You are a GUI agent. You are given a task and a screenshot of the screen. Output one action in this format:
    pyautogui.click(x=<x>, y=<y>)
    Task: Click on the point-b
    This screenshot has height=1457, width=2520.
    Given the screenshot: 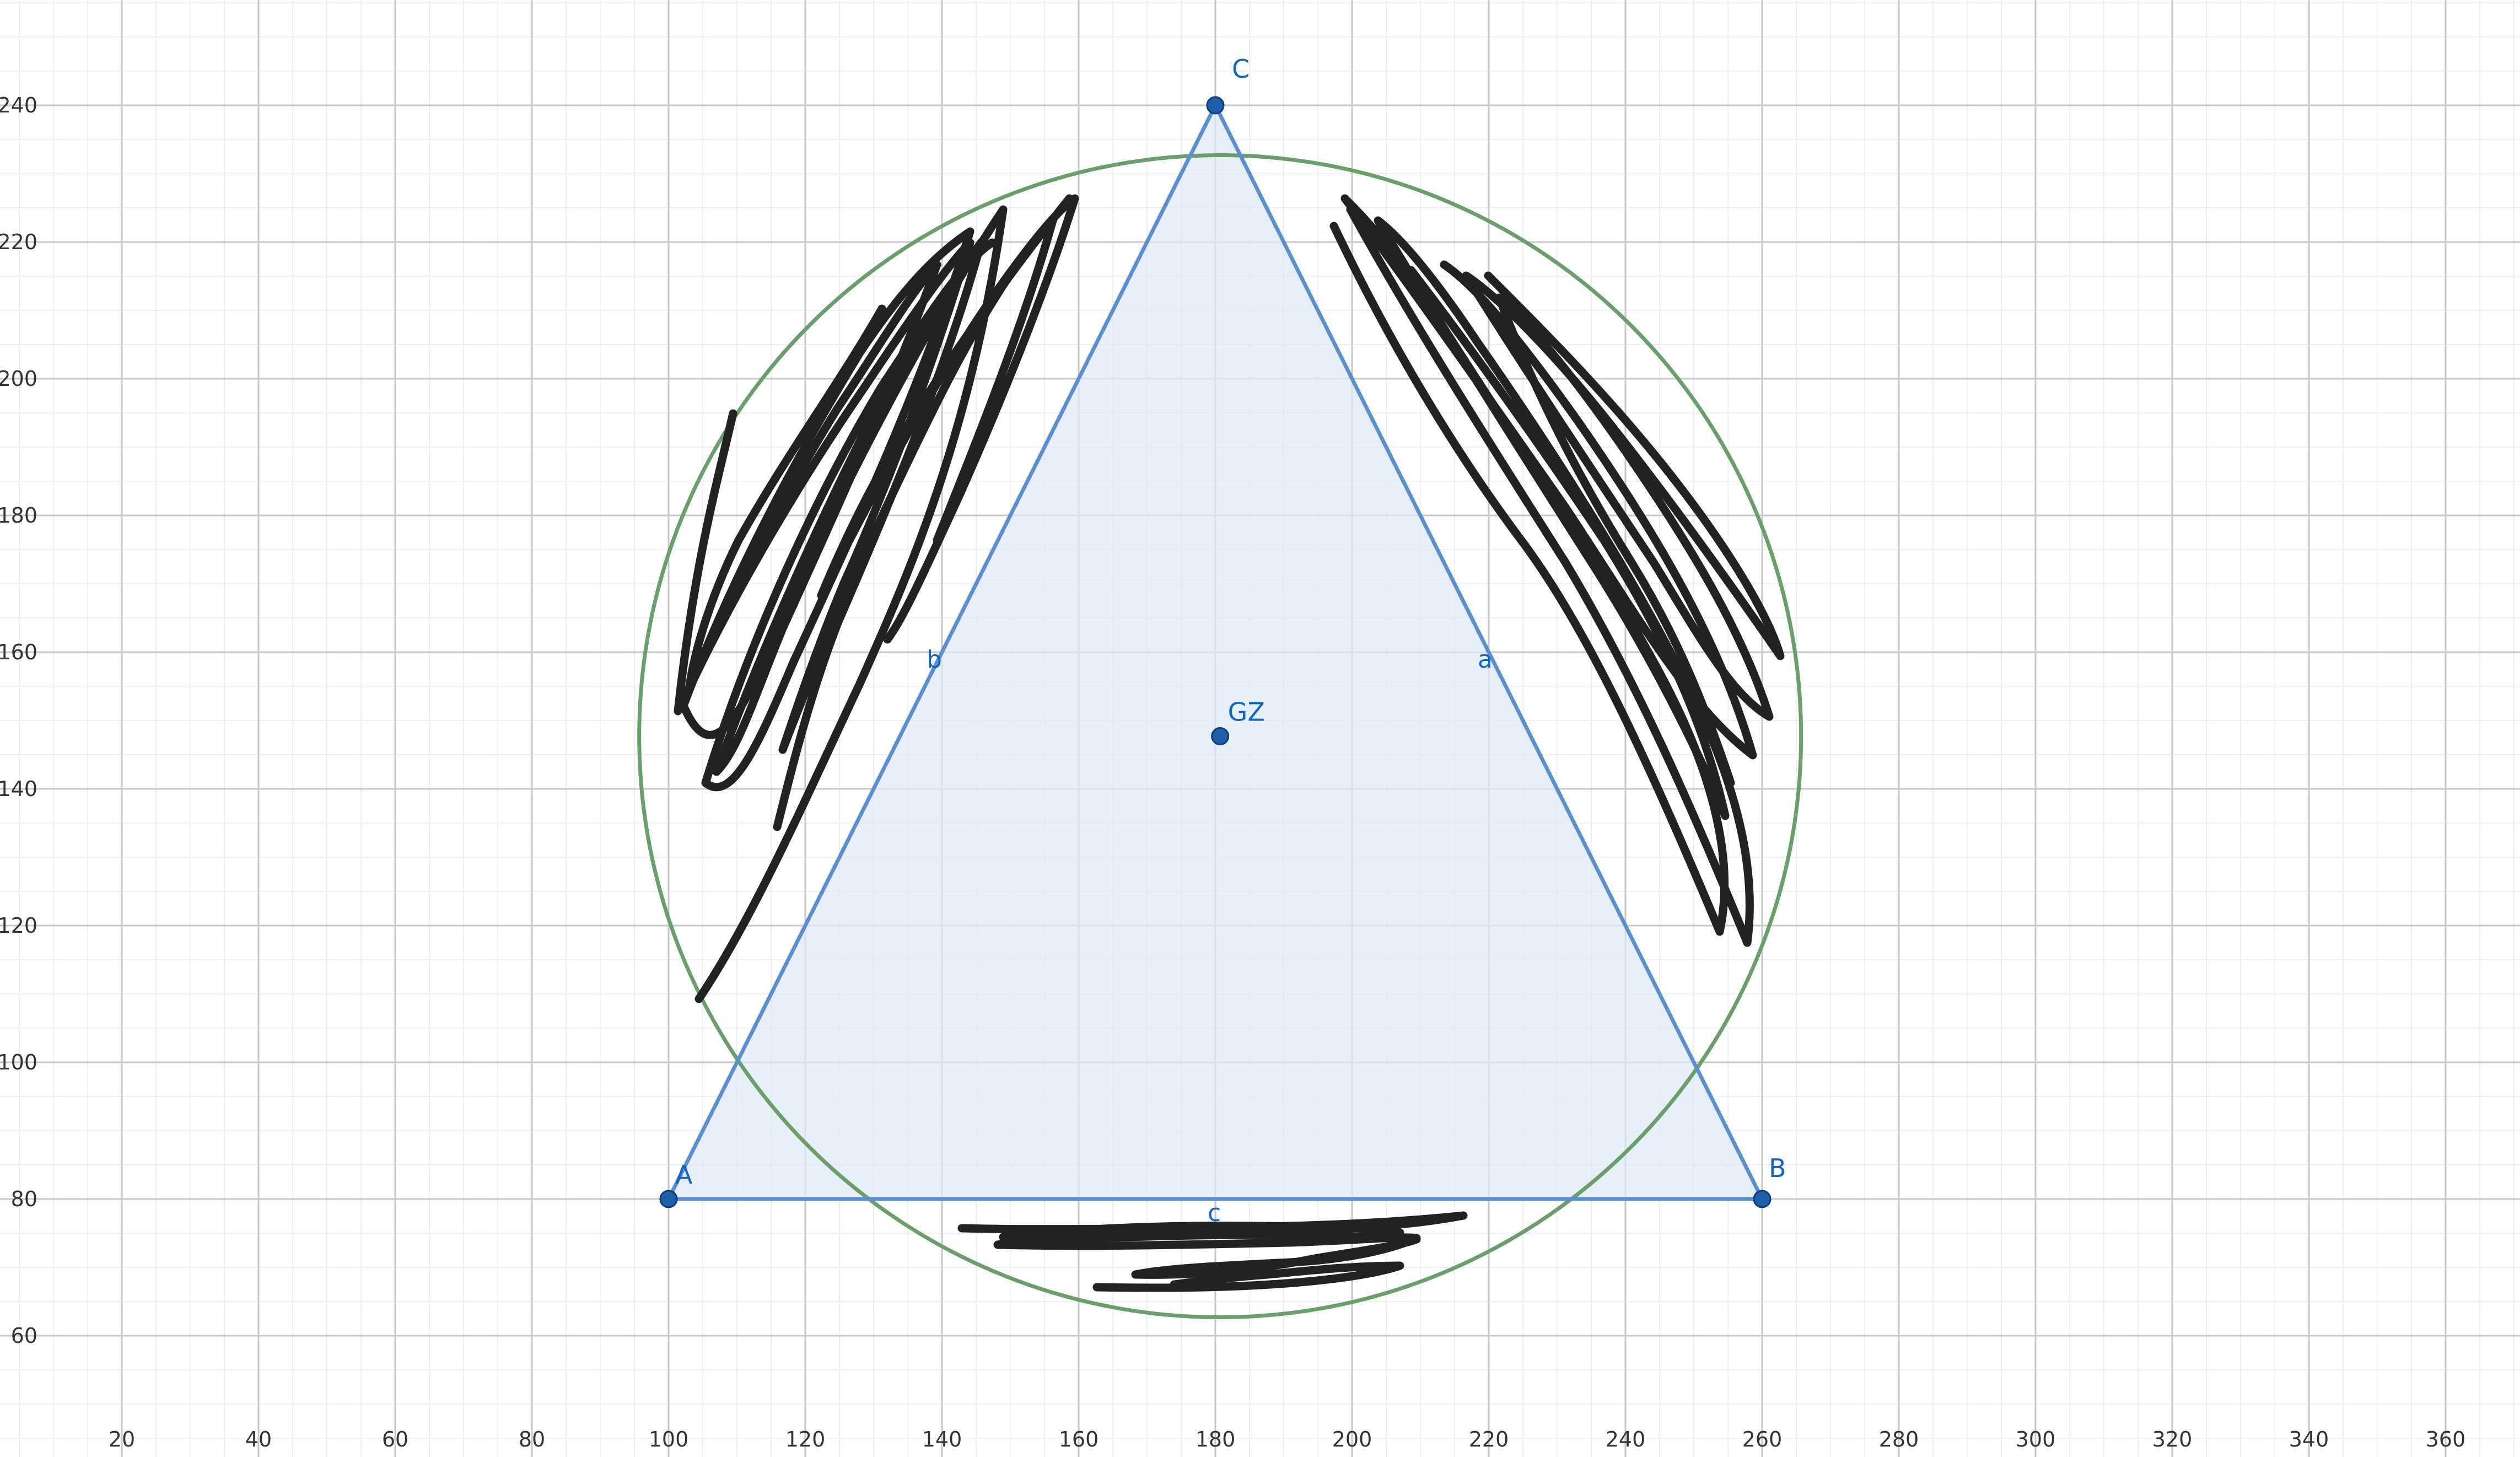 What is the action you would take?
    pyautogui.click(x=1762, y=1199)
    